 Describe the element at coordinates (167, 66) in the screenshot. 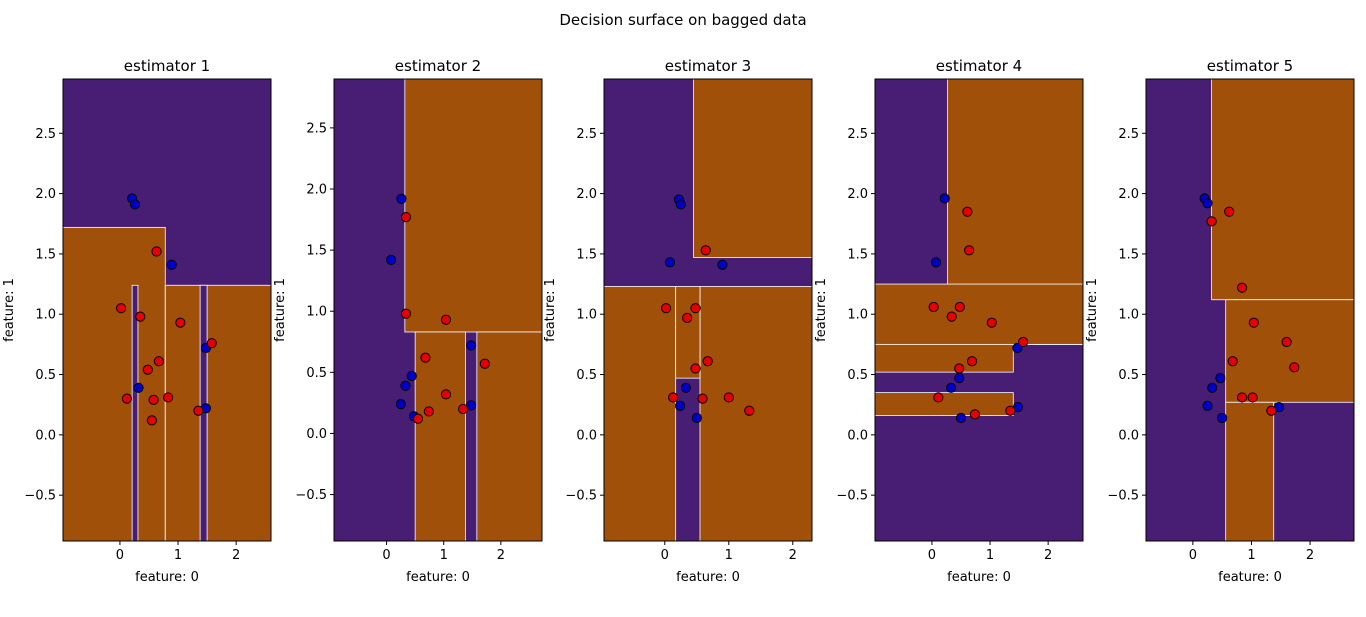

I see `subplot-title: estimator 1` at that location.